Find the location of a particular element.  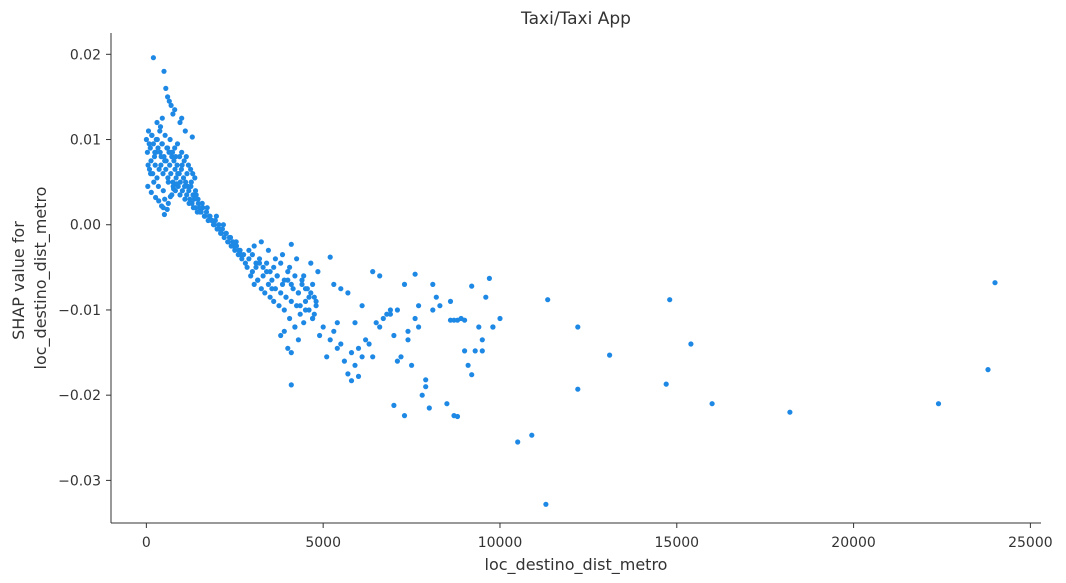

x-tick-label: 15000 is located at coordinates (677, 543).